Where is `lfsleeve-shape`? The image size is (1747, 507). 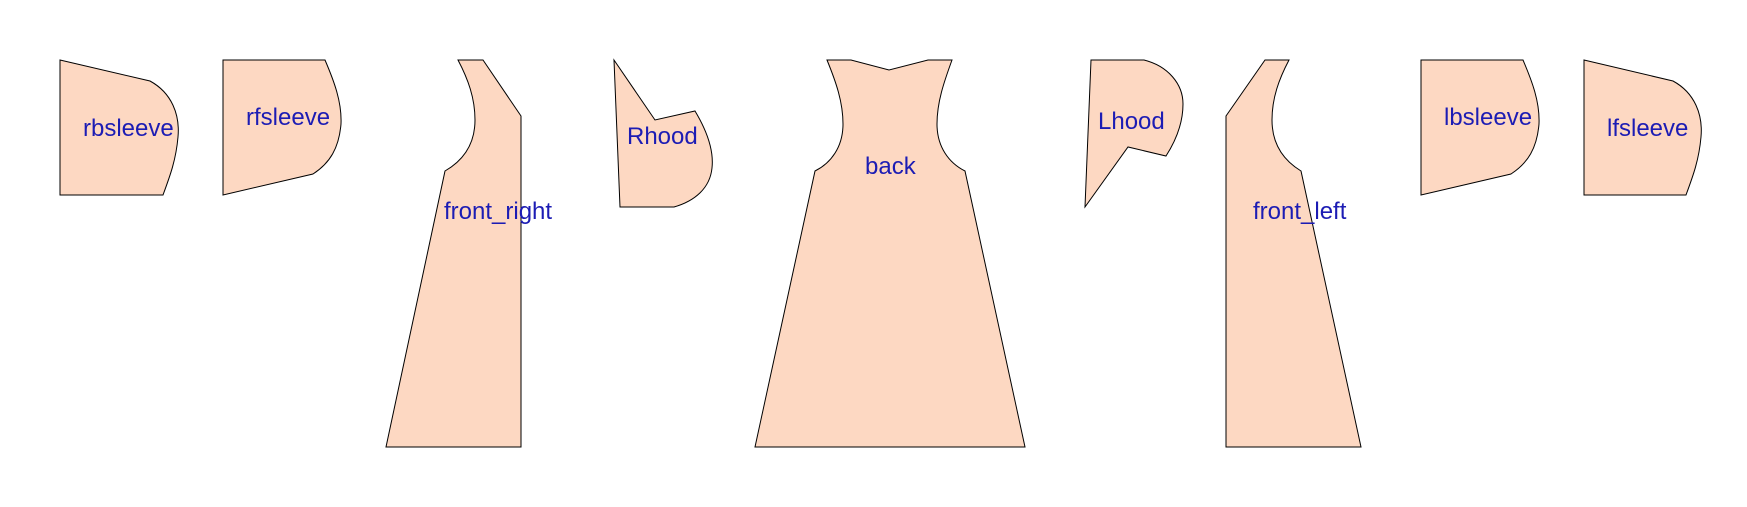
lfsleeve-shape is located at coordinates (1642, 127).